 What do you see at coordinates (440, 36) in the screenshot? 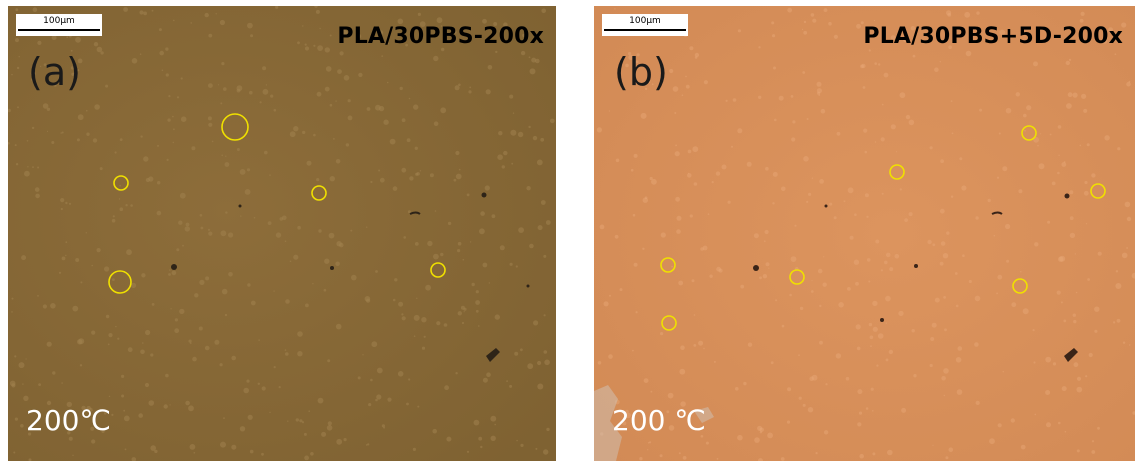
I see `sample-label: PLA/30PBS-200x` at bounding box center [440, 36].